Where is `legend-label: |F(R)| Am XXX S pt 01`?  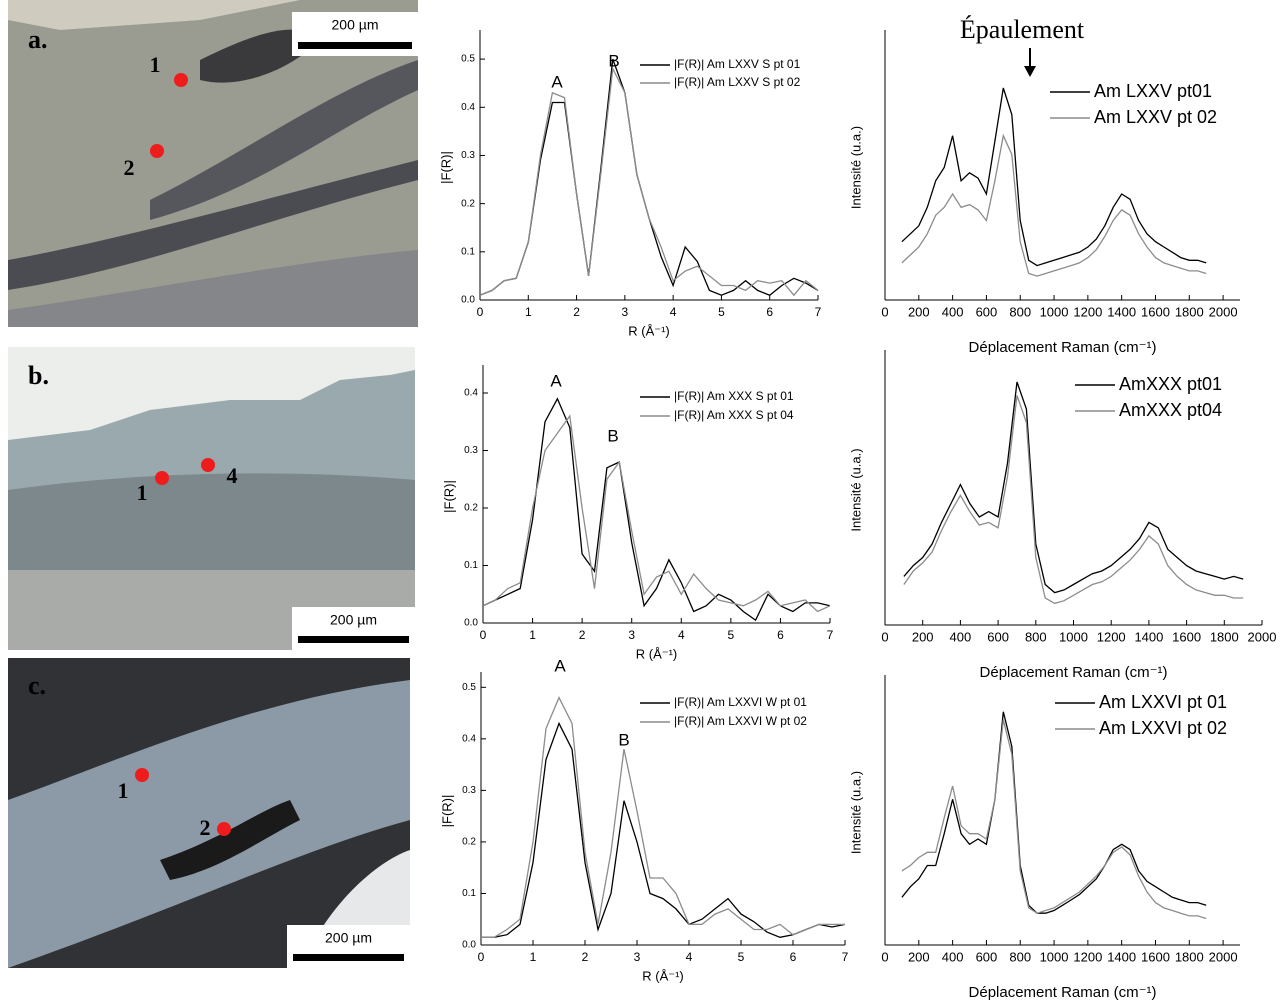 legend-label: |F(R)| Am XXX S pt 01 is located at coordinates (734, 396).